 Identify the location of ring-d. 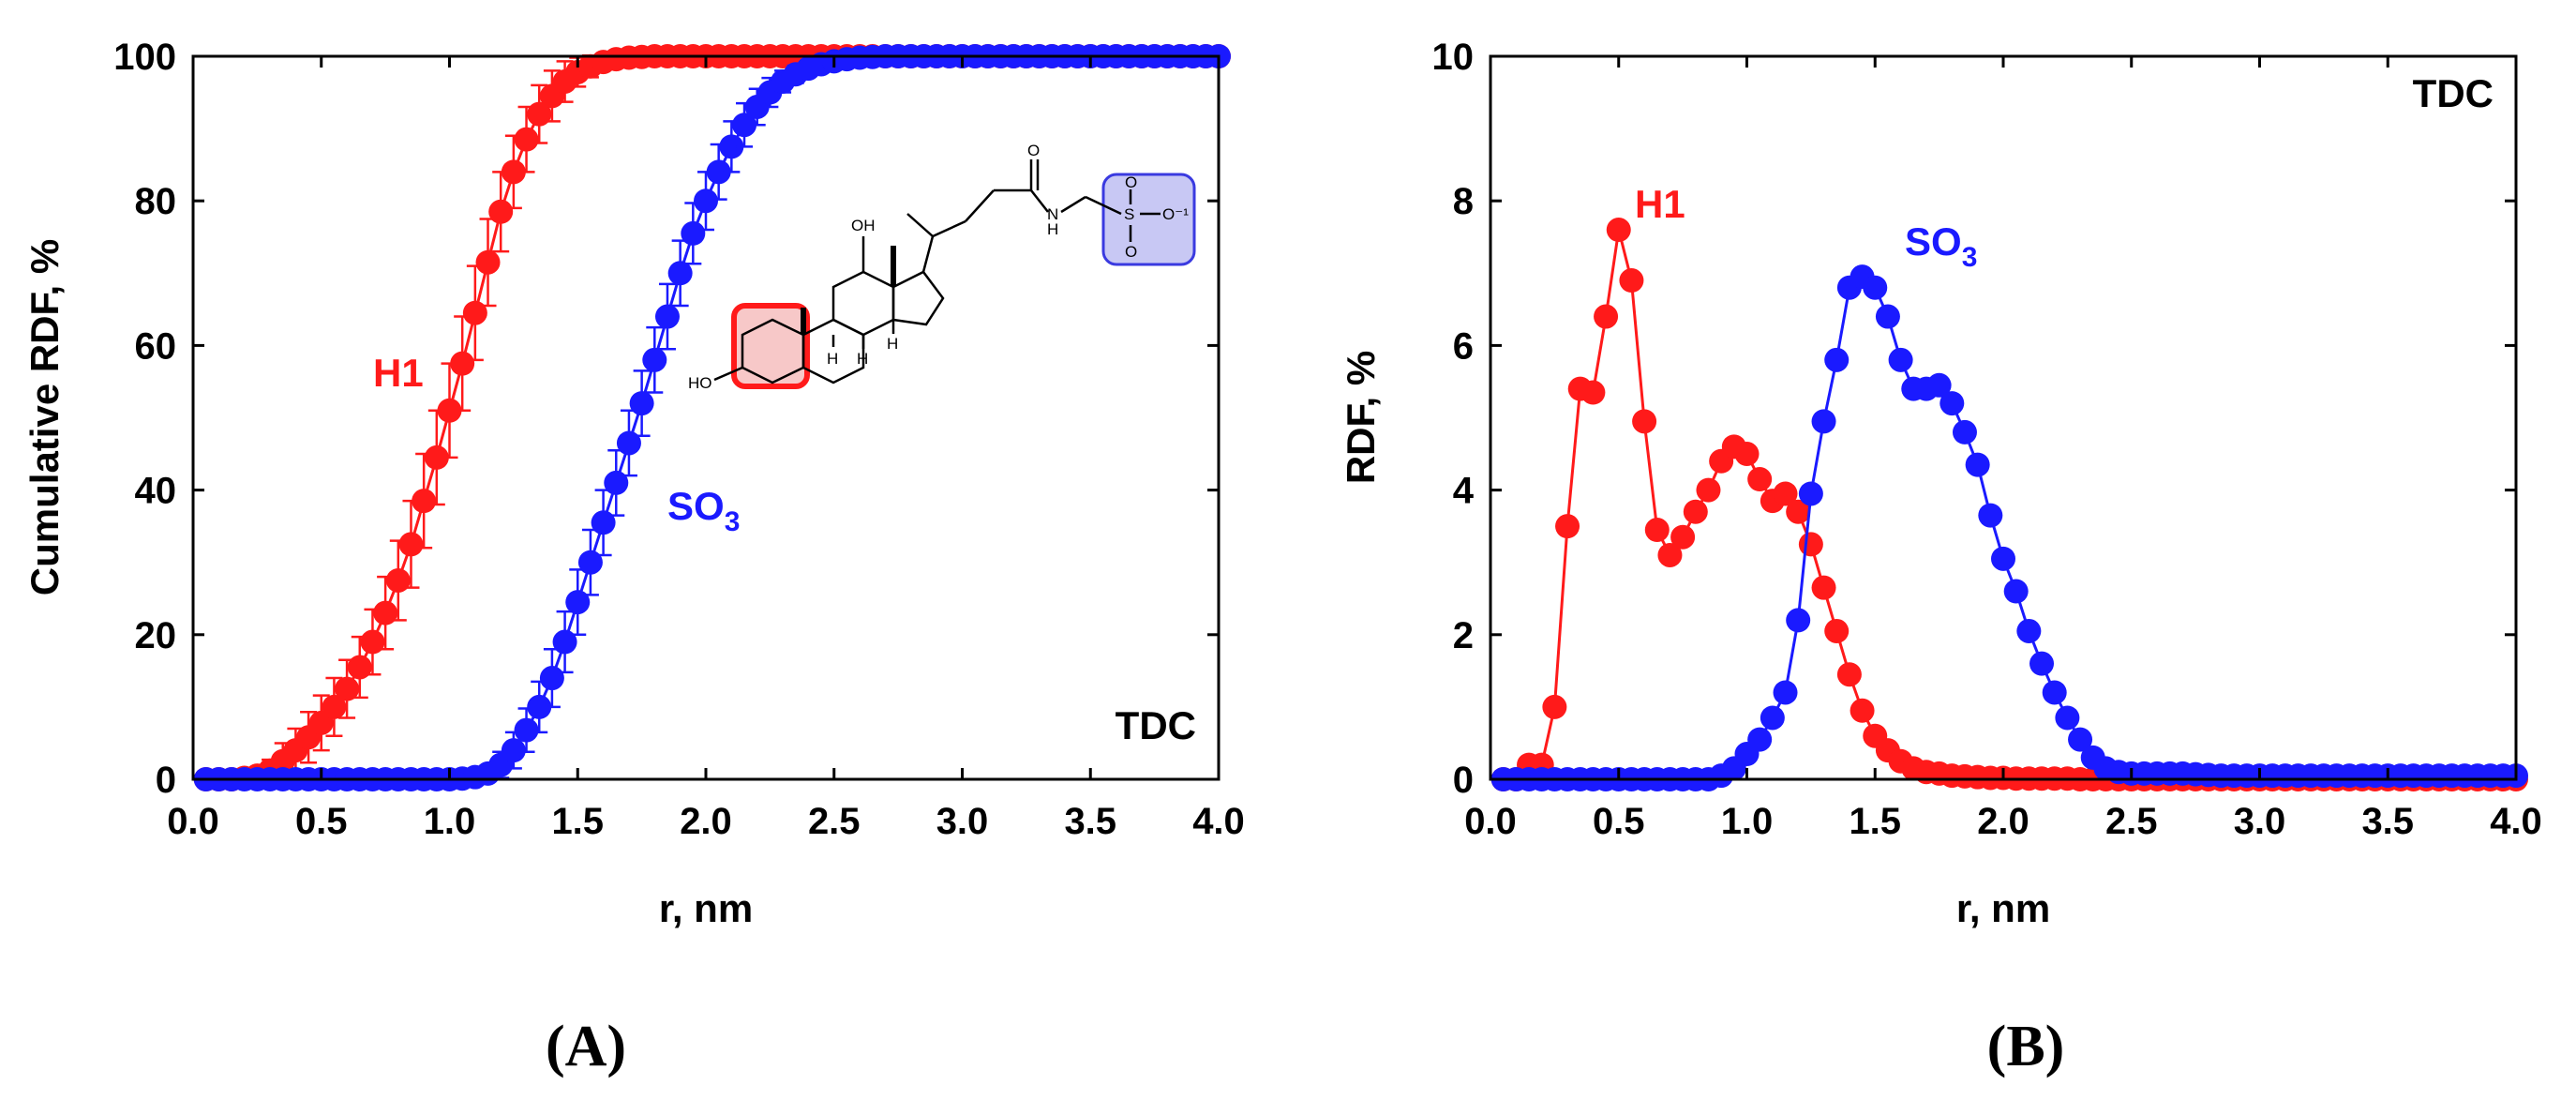
(918, 298).